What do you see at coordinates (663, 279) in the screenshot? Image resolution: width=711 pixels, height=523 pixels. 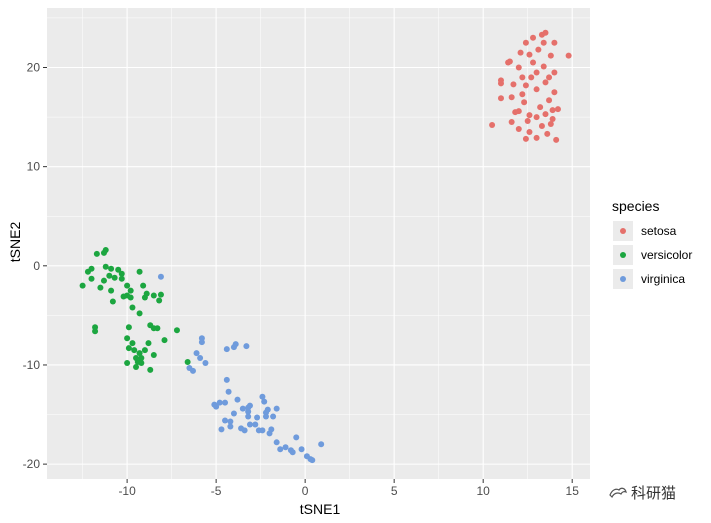 I see `legend-label-virginica: virginica` at bounding box center [663, 279].